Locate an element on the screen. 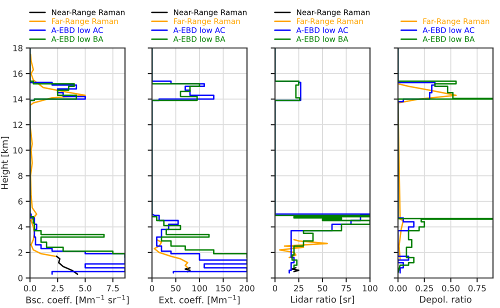 This screenshot has height=308, width=500. y-tick-label: 18 is located at coordinates (17, 48).